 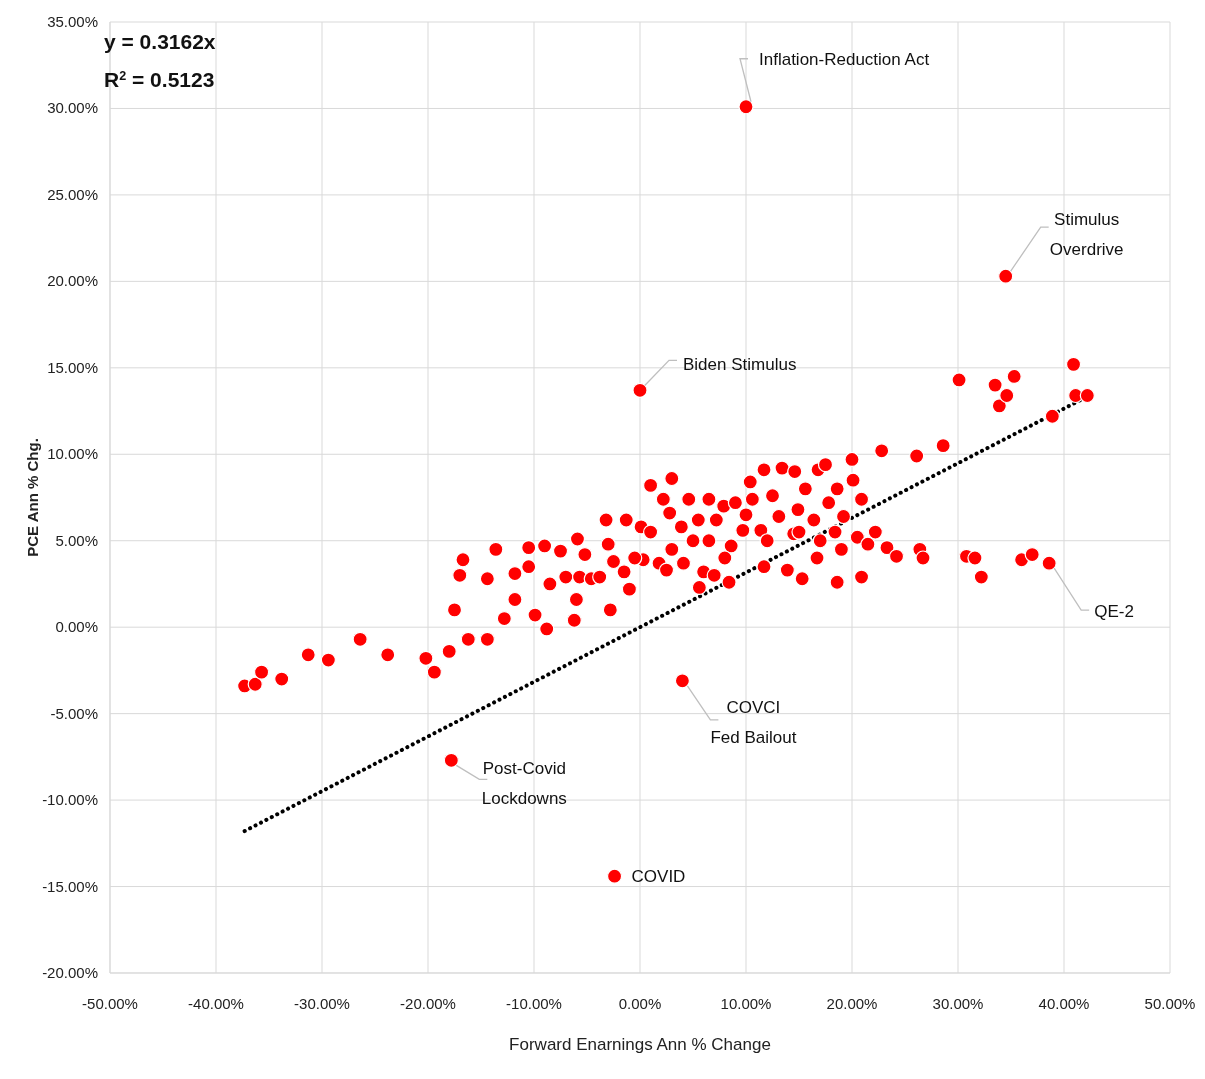 What do you see at coordinates (32, 497) in the screenshot?
I see `y-axis-title: PCE Ann % Chg.` at bounding box center [32, 497].